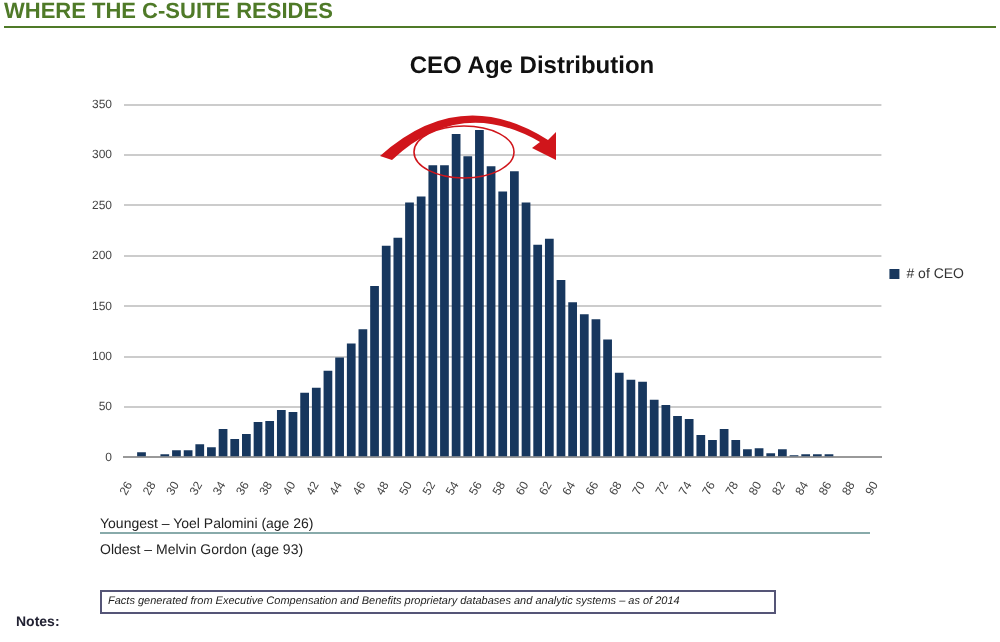 This screenshot has height=642, width=1000. Describe the element at coordinates (500, 14) in the screenshot. I see `chart-title: WHERE THE C-SUITE RESIDES` at that location.